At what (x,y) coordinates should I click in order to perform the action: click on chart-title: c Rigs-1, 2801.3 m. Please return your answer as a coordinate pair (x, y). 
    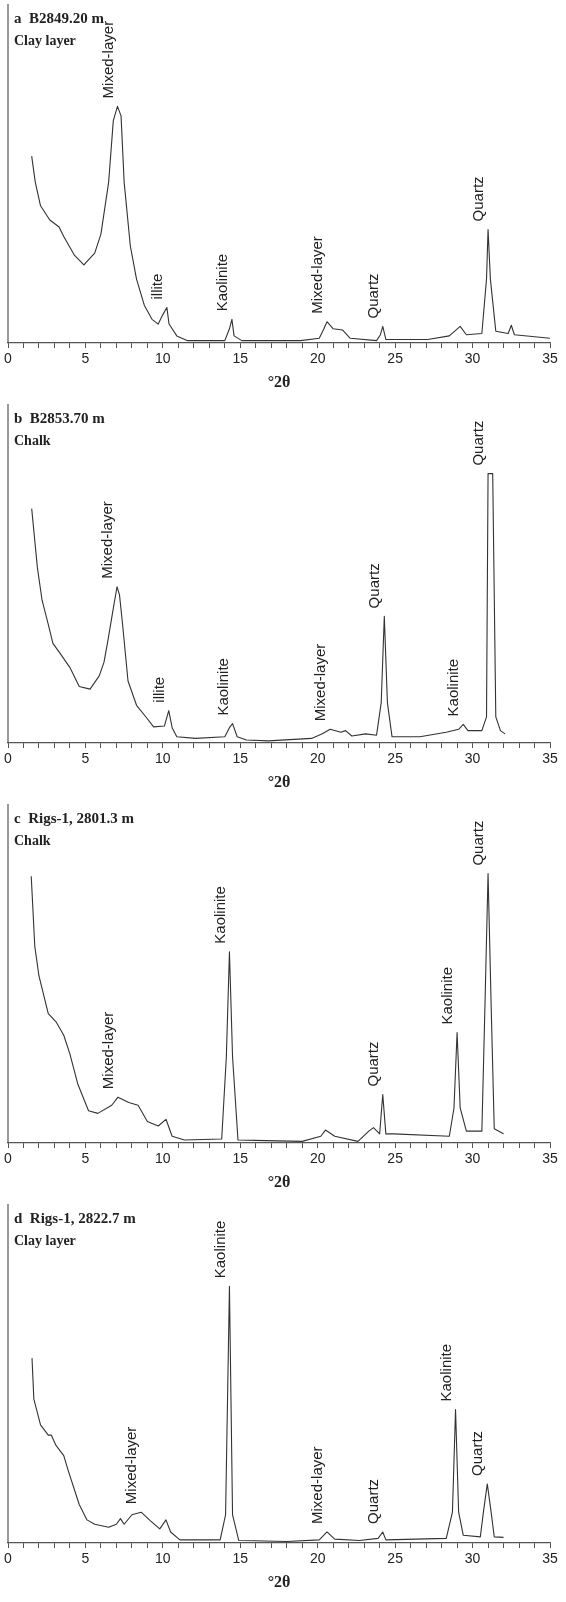
    Looking at the image, I should click on (74, 818).